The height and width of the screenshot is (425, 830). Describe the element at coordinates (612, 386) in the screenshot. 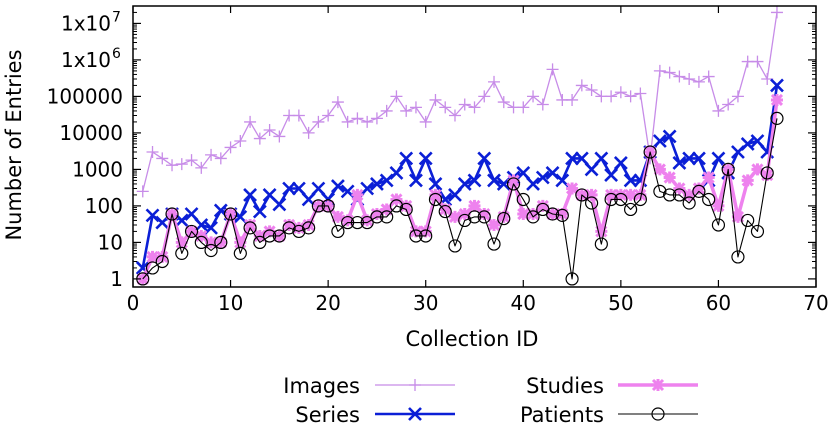

I see `legend-entry-studies: Studies` at that location.